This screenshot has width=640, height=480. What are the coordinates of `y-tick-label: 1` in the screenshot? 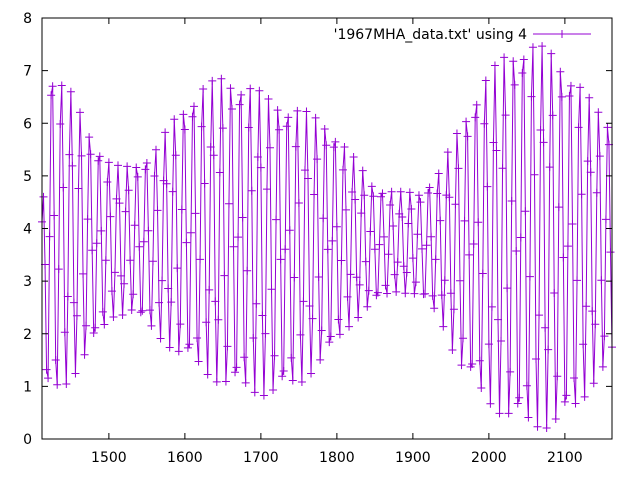 It's located at (27, 387).